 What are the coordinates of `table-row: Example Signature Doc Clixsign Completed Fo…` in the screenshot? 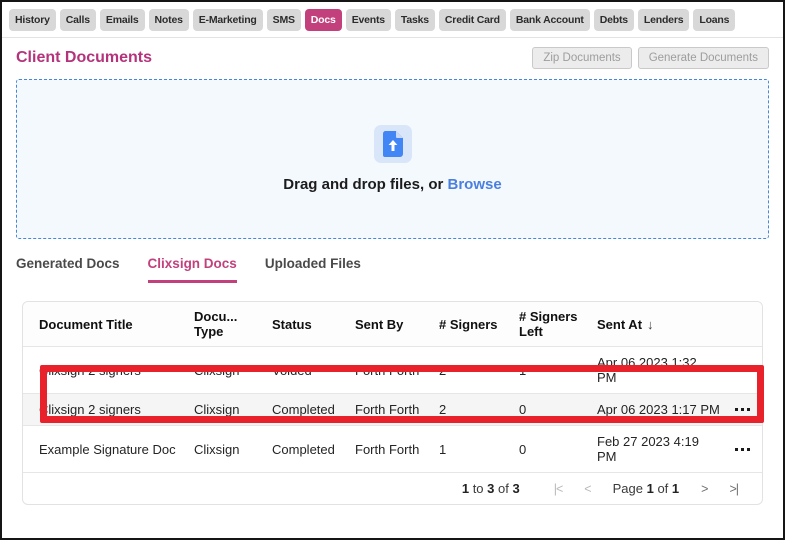 It's located at (392, 448).